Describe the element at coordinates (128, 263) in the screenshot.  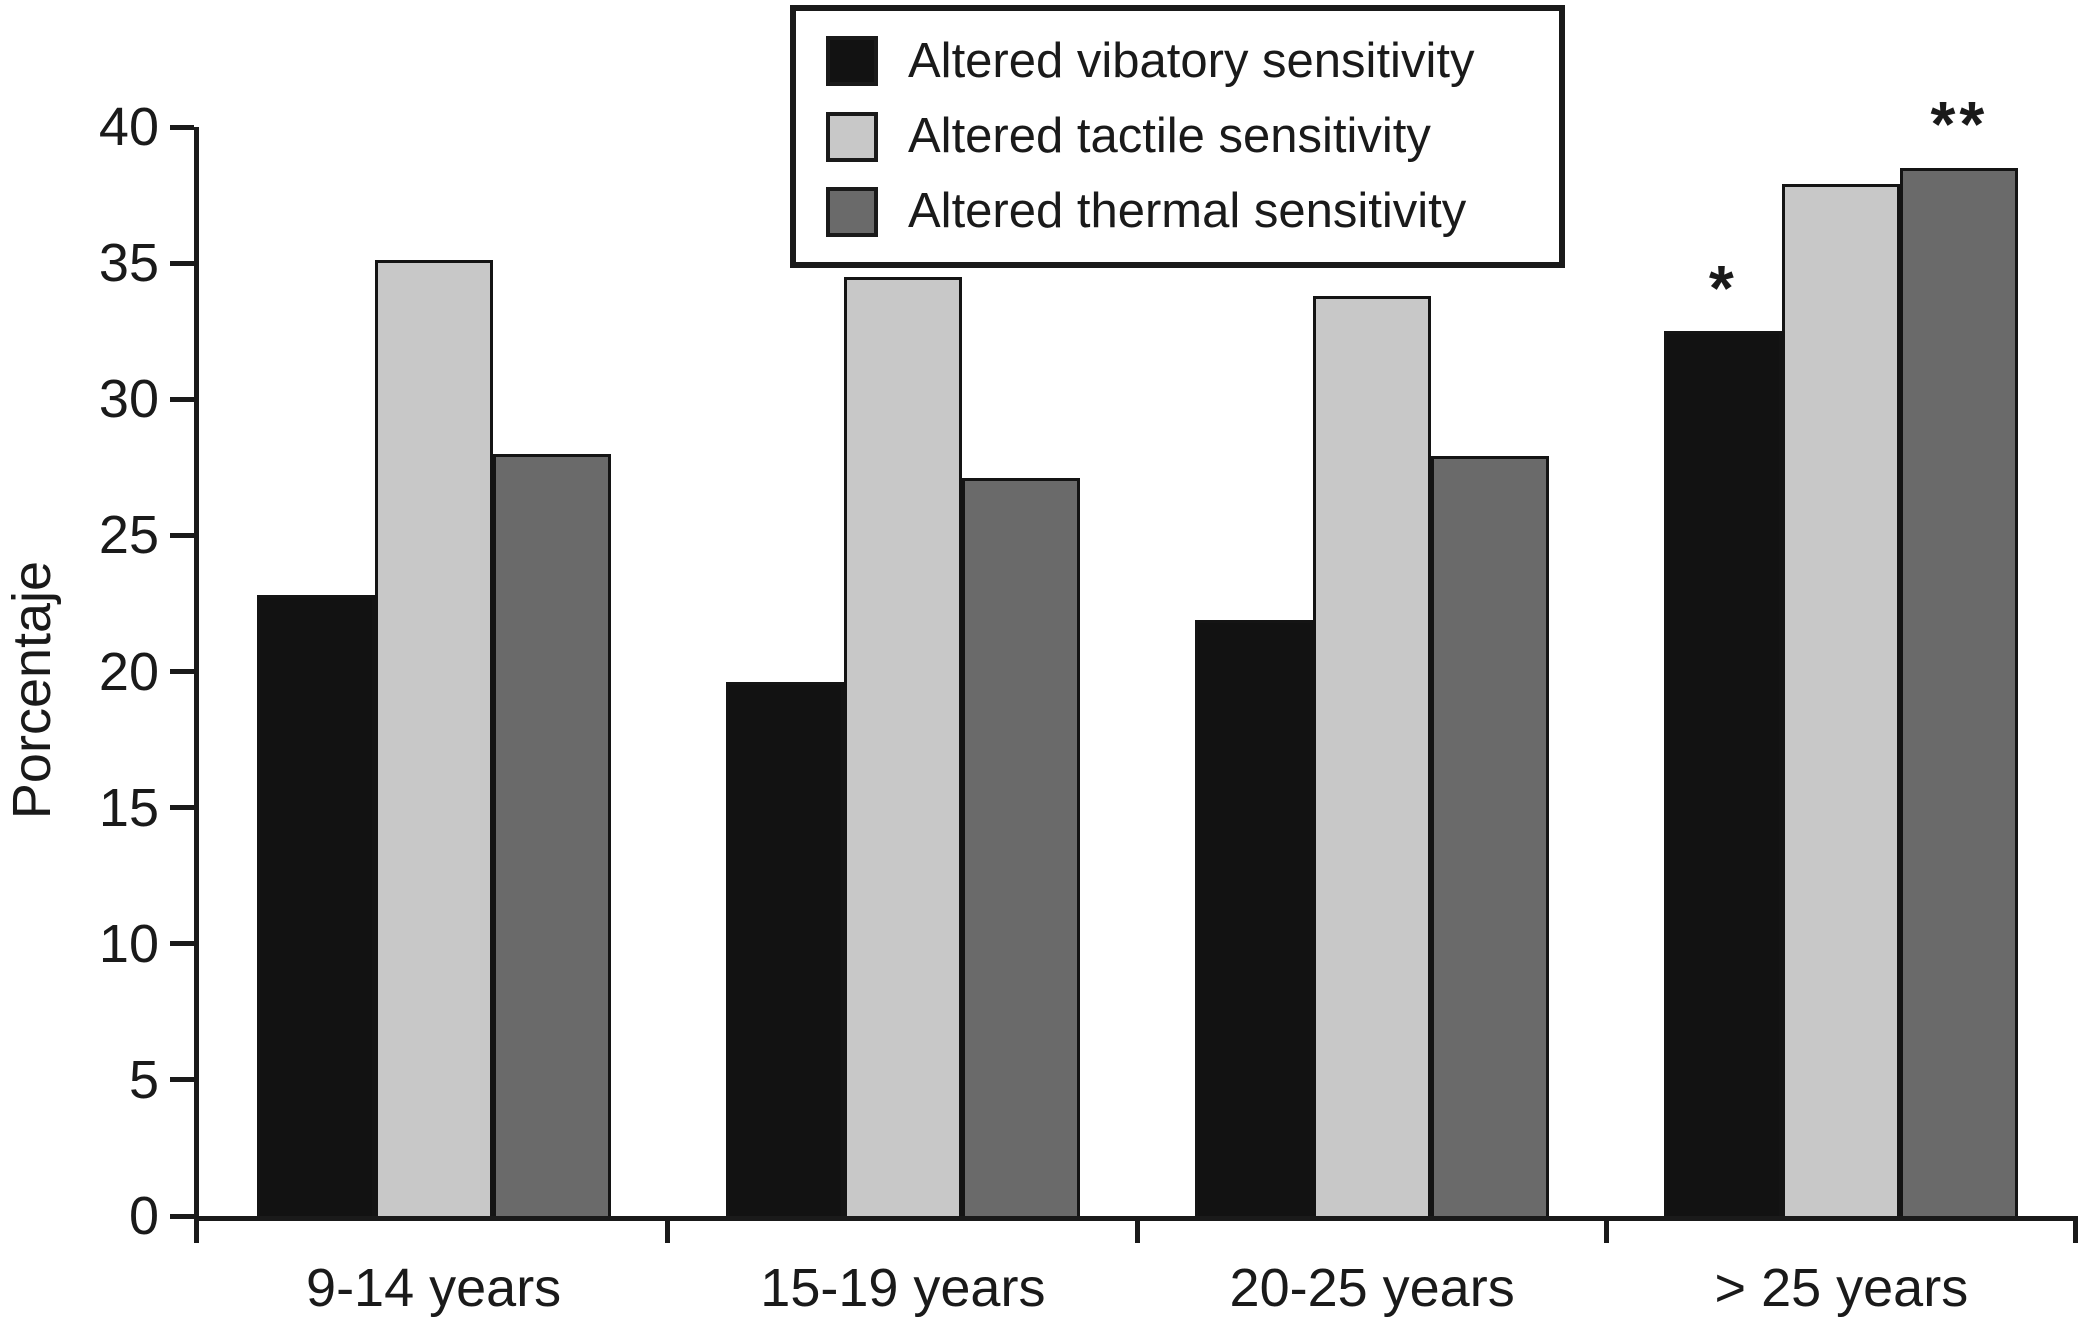
I see `y-tick-label: 35` at that location.